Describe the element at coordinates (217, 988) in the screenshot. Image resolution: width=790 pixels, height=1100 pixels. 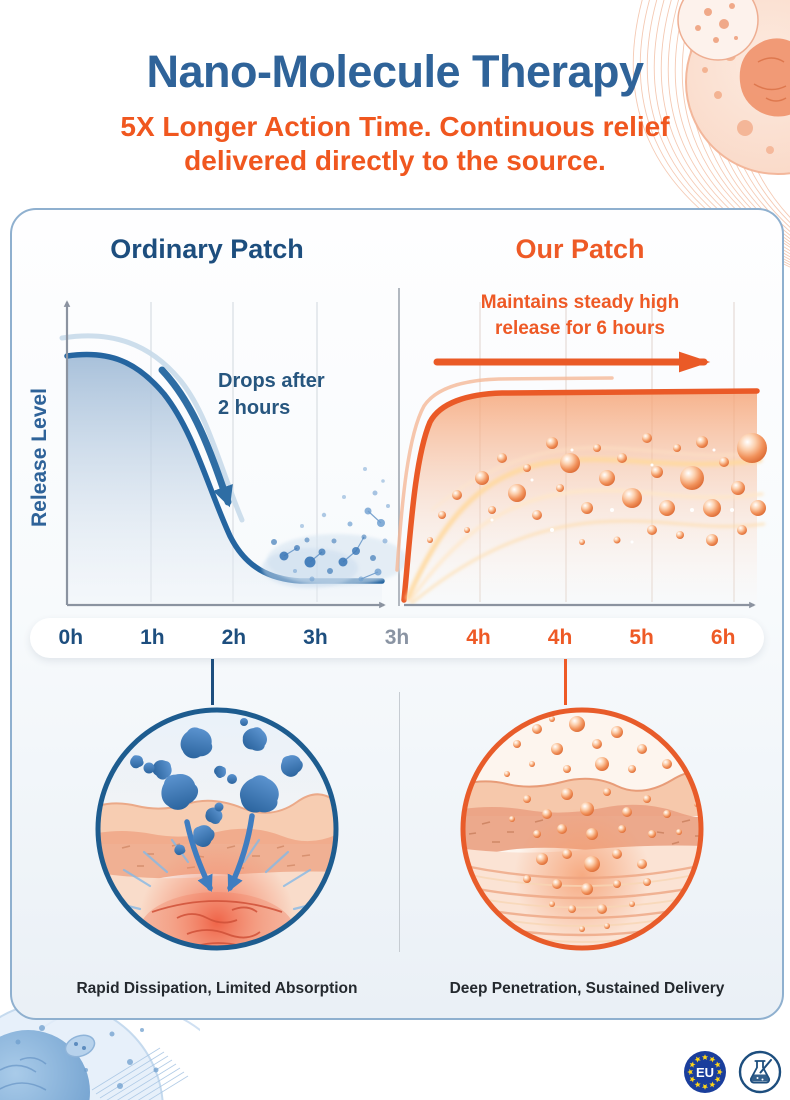
I see `ordinary-caption: Rapid Dissipation, Limited Absorption` at that location.